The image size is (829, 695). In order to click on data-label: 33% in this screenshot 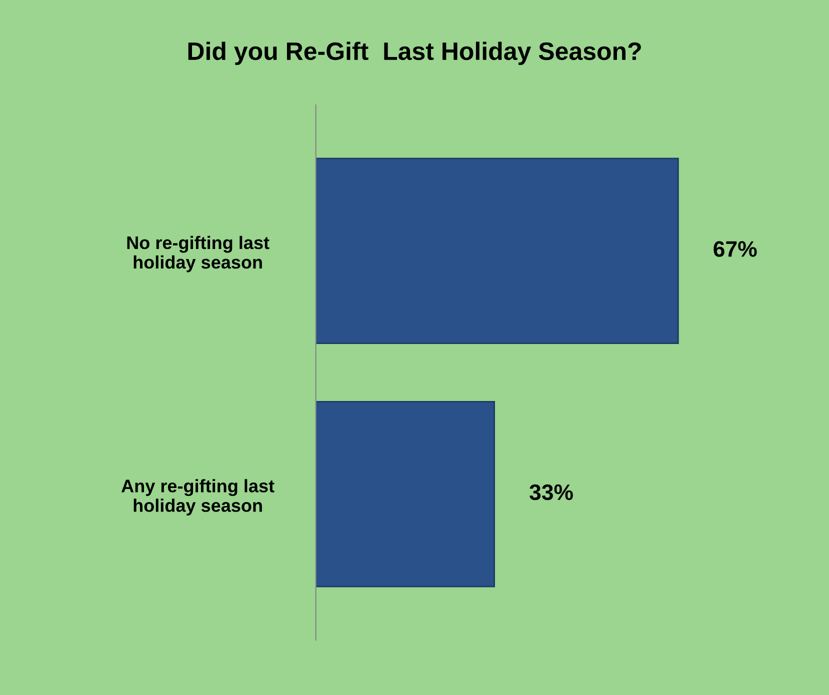, I will do `click(551, 492)`.